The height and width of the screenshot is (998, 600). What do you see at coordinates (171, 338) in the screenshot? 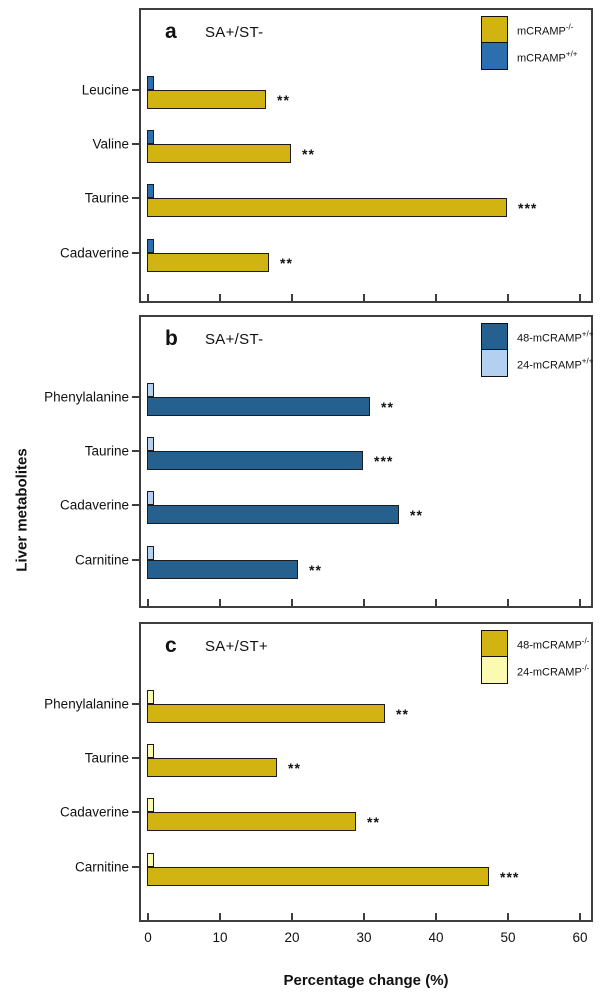
I see `panel-letter: b` at bounding box center [171, 338].